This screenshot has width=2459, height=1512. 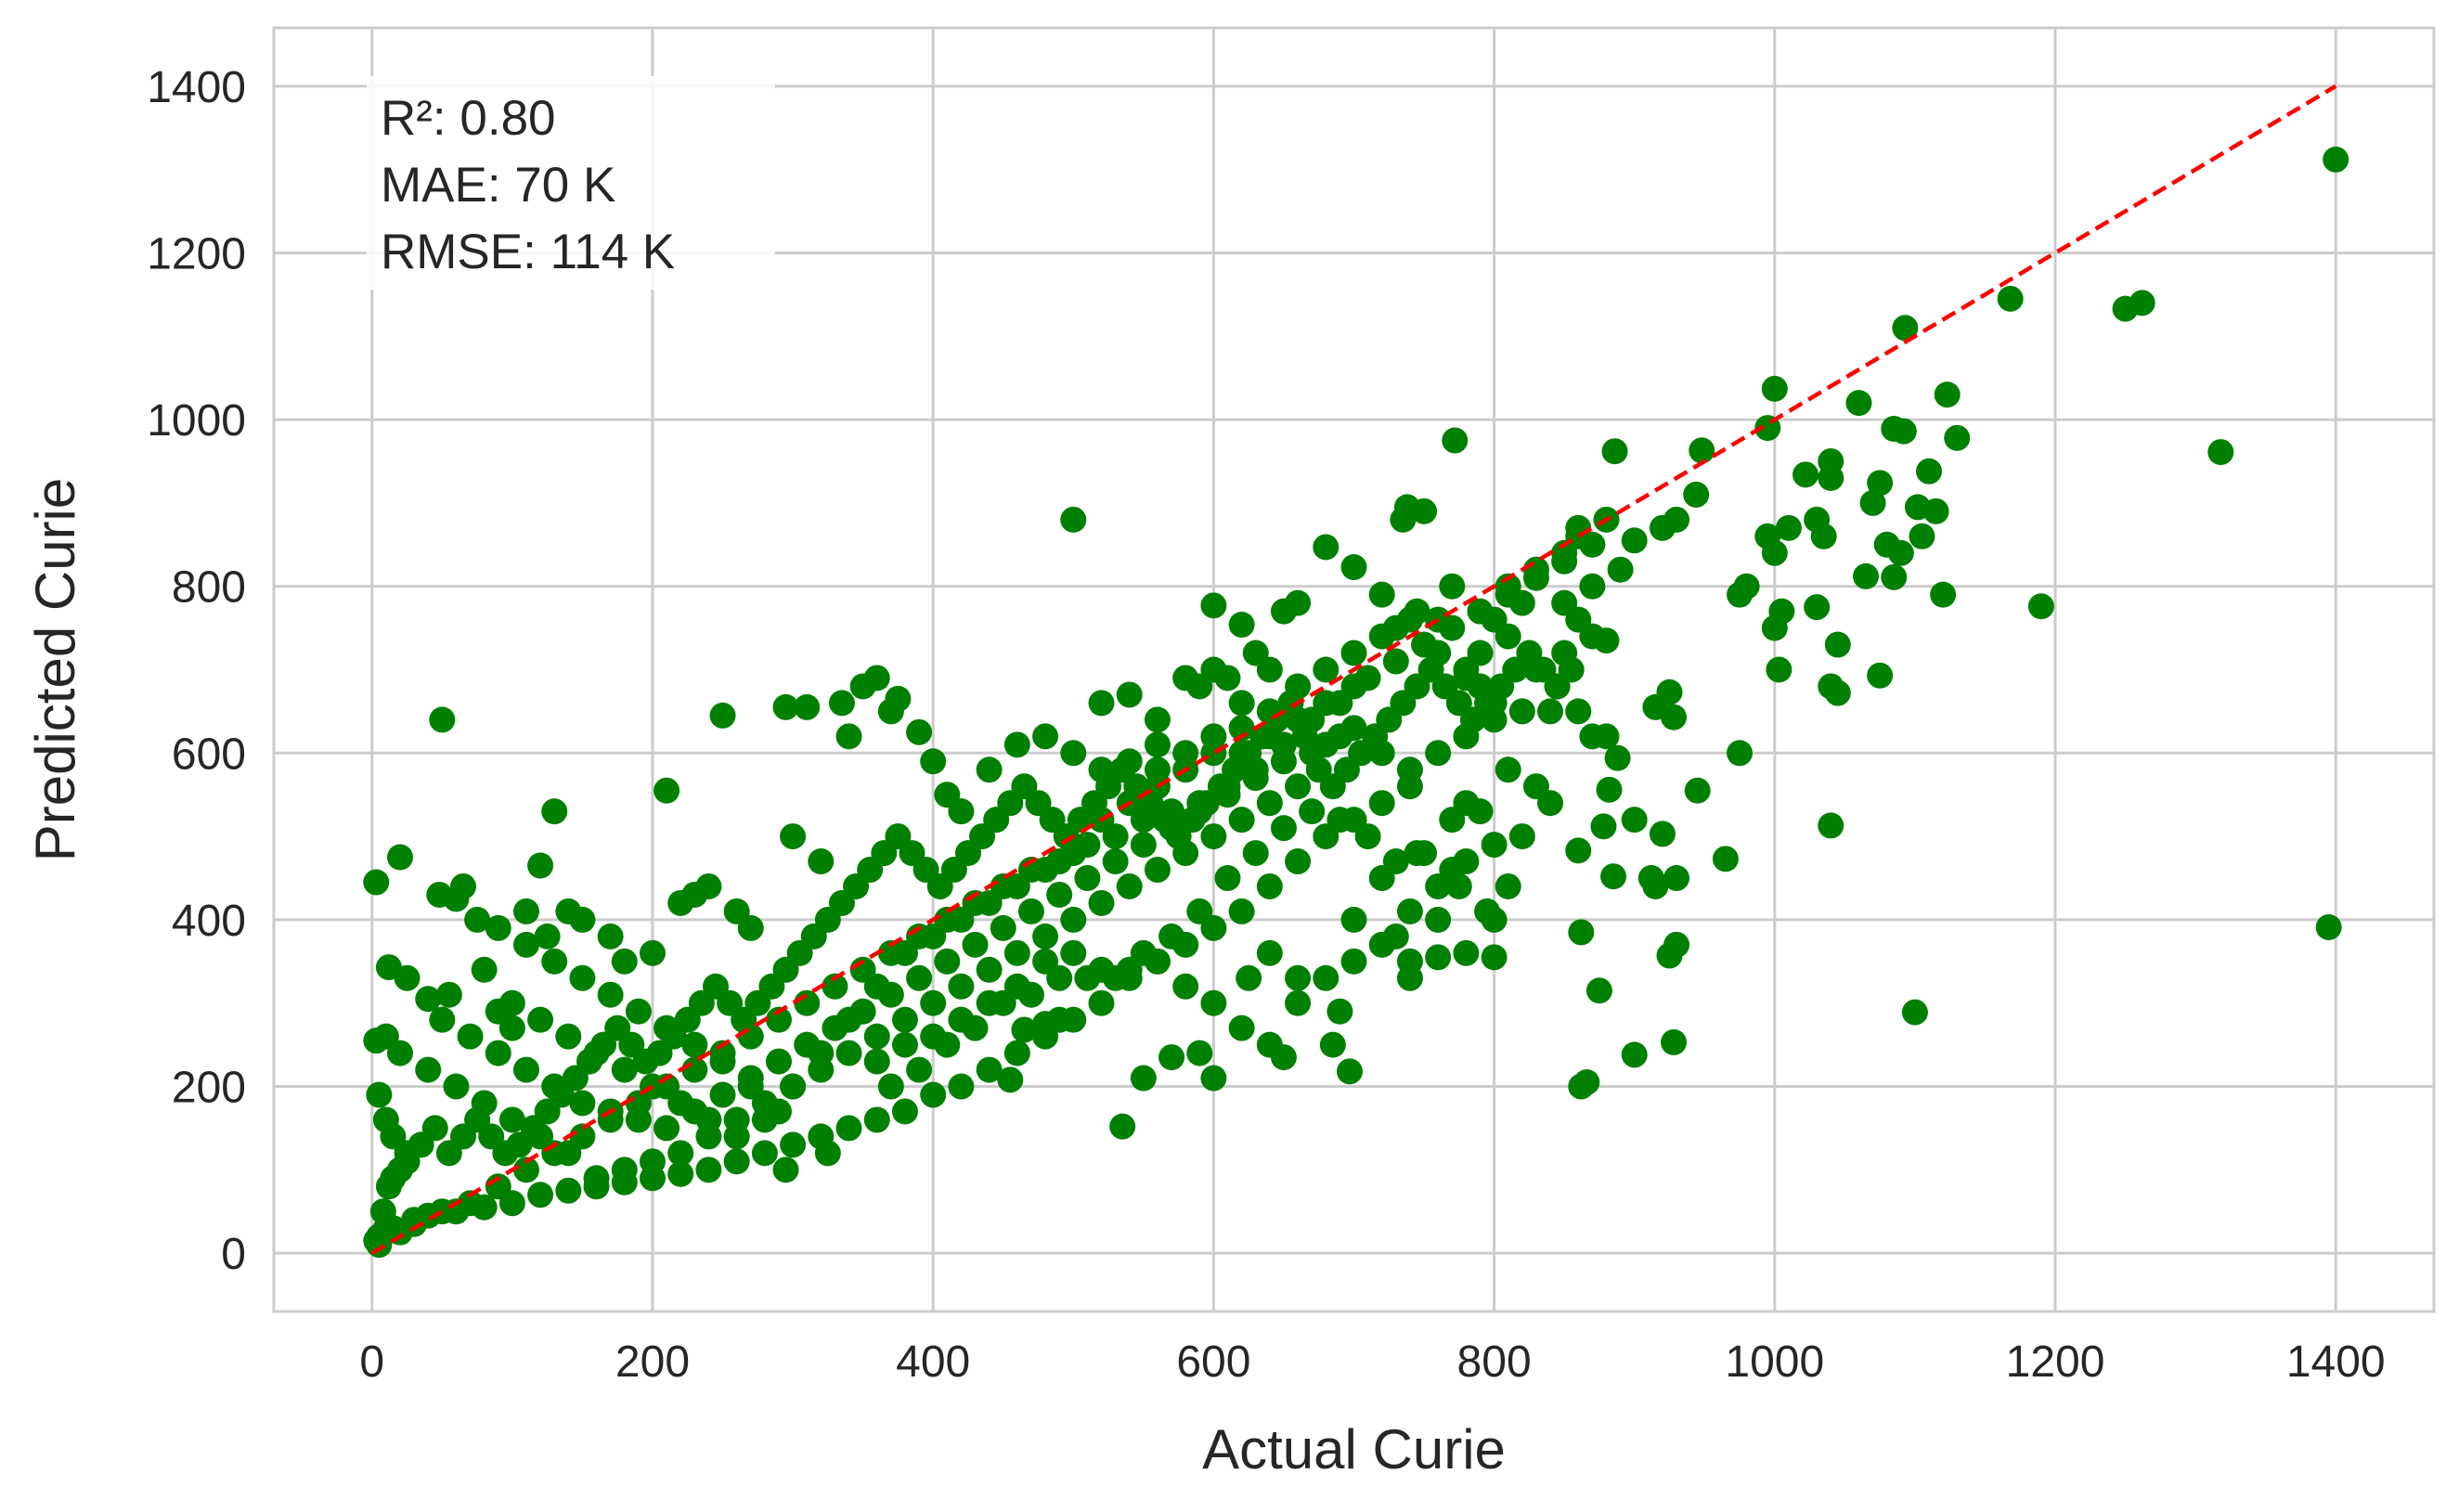 I want to click on metrics-annotation-background, so click(x=571, y=183).